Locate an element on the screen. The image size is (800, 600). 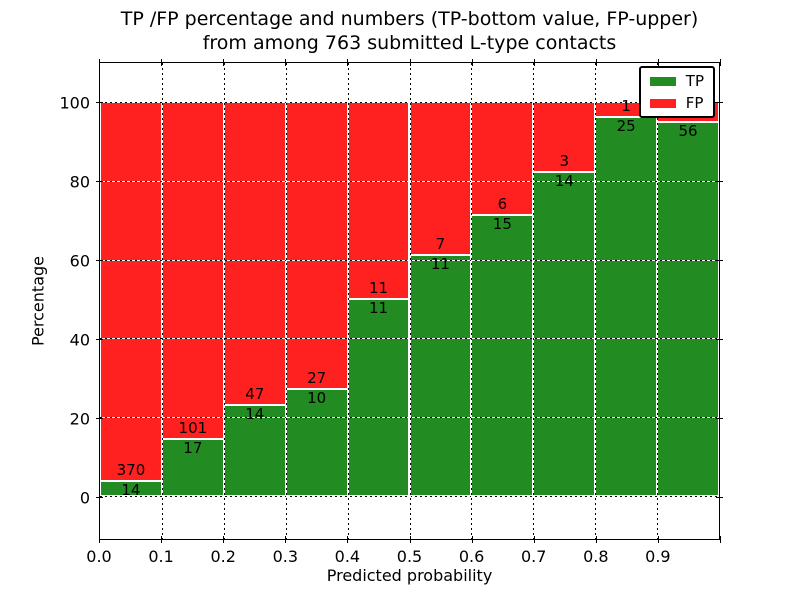
bar-fp-count-6: 6 is located at coordinates (502, 203).